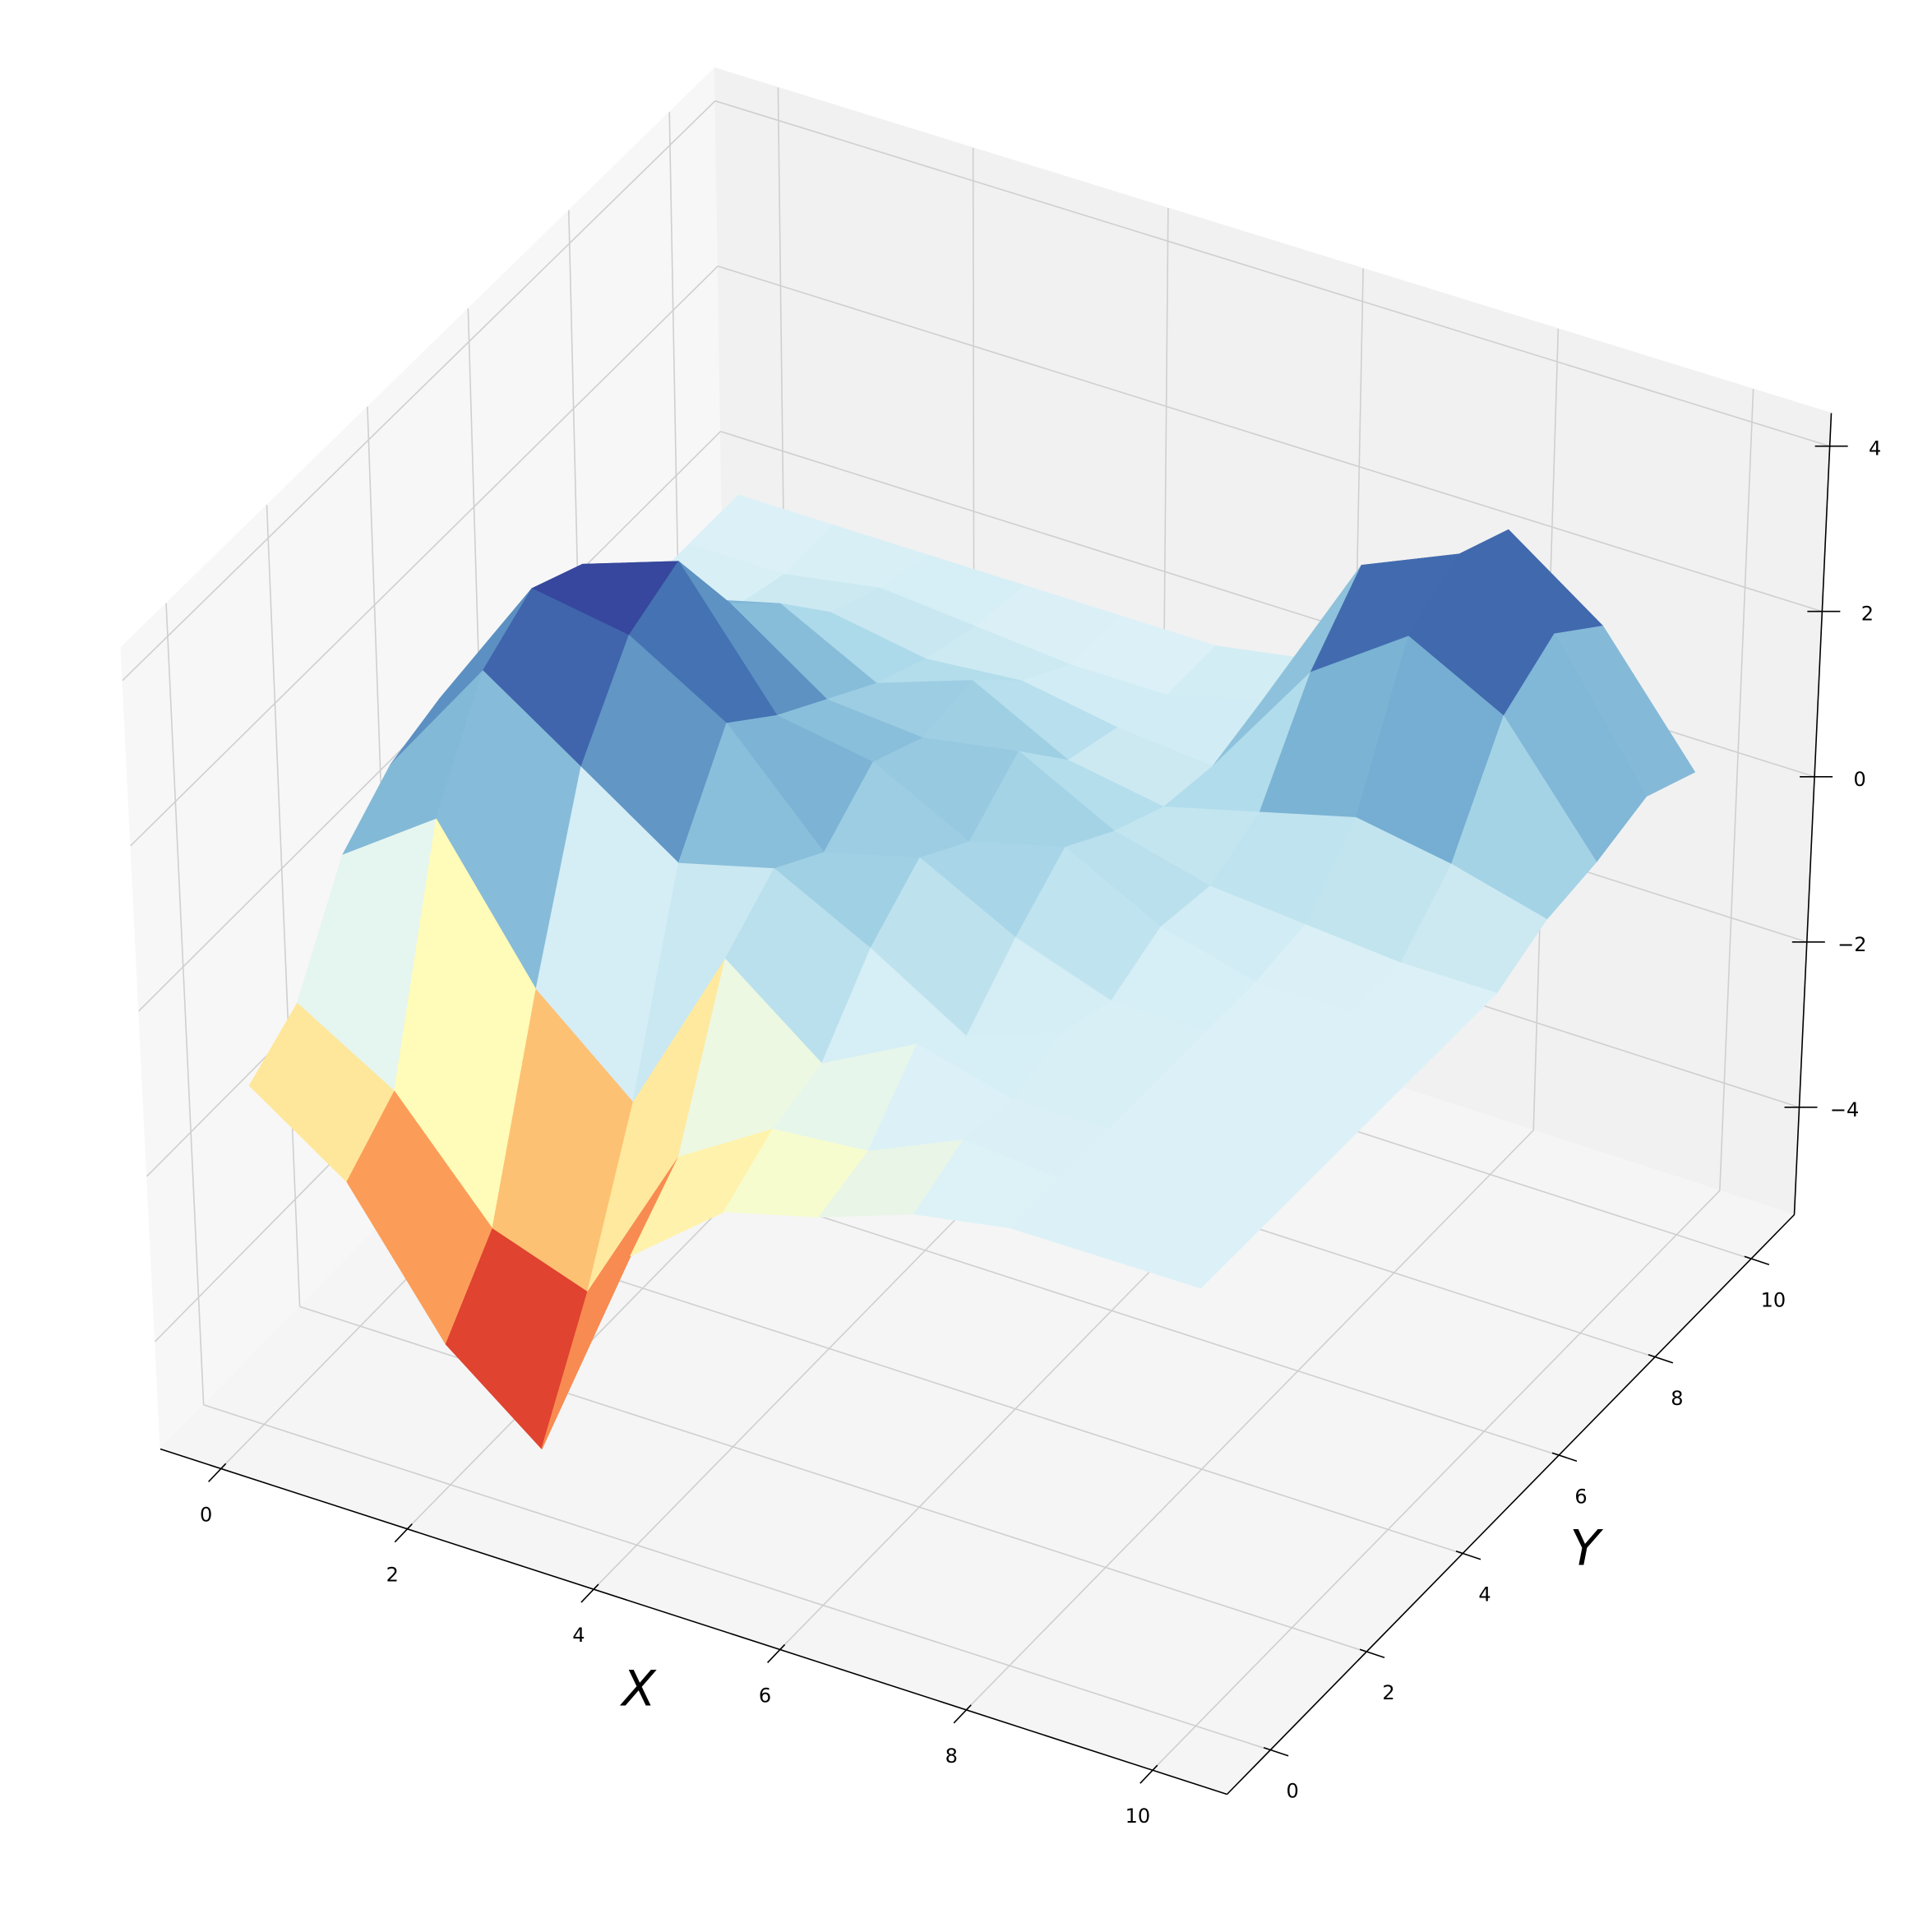 The image size is (1932, 1932). What do you see at coordinates (1844, 1109) in the screenshot?
I see `z-tick-label: −4` at bounding box center [1844, 1109].